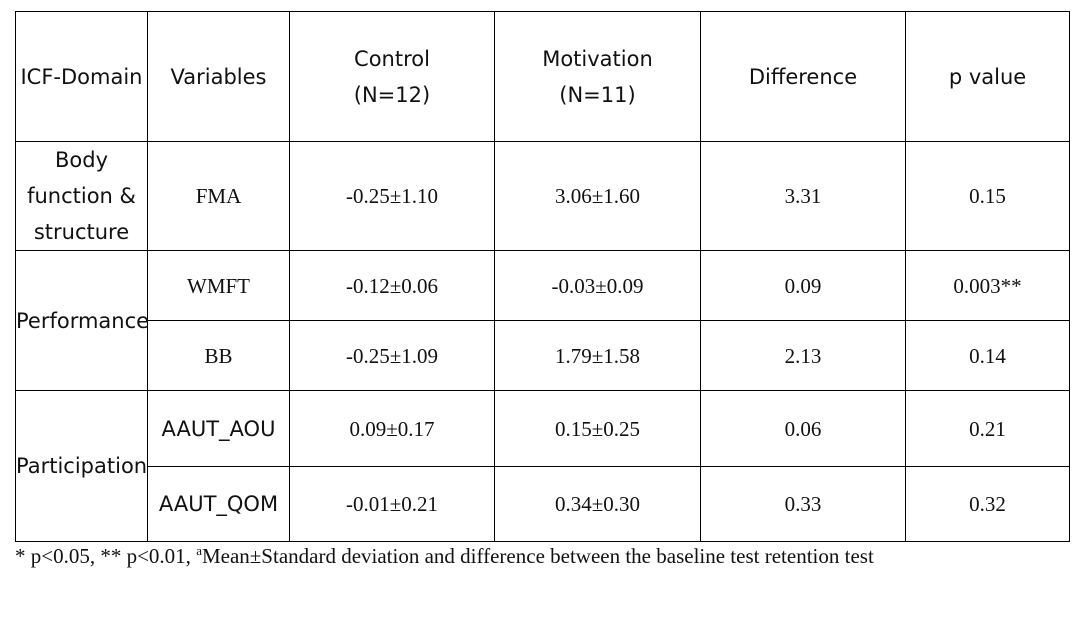  What do you see at coordinates (803, 504) in the screenshot?
I see `cell-difference: 0.33` at bounding box center [803, 504].